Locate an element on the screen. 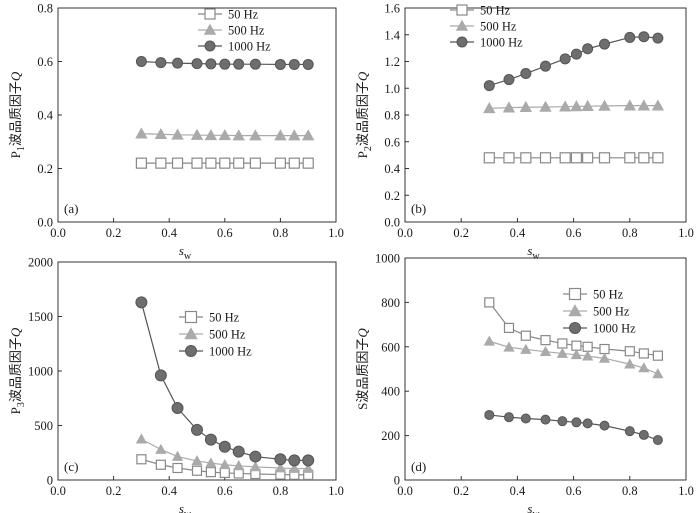  y-tick-label: 0.4 is located at coordinates (45, 116).